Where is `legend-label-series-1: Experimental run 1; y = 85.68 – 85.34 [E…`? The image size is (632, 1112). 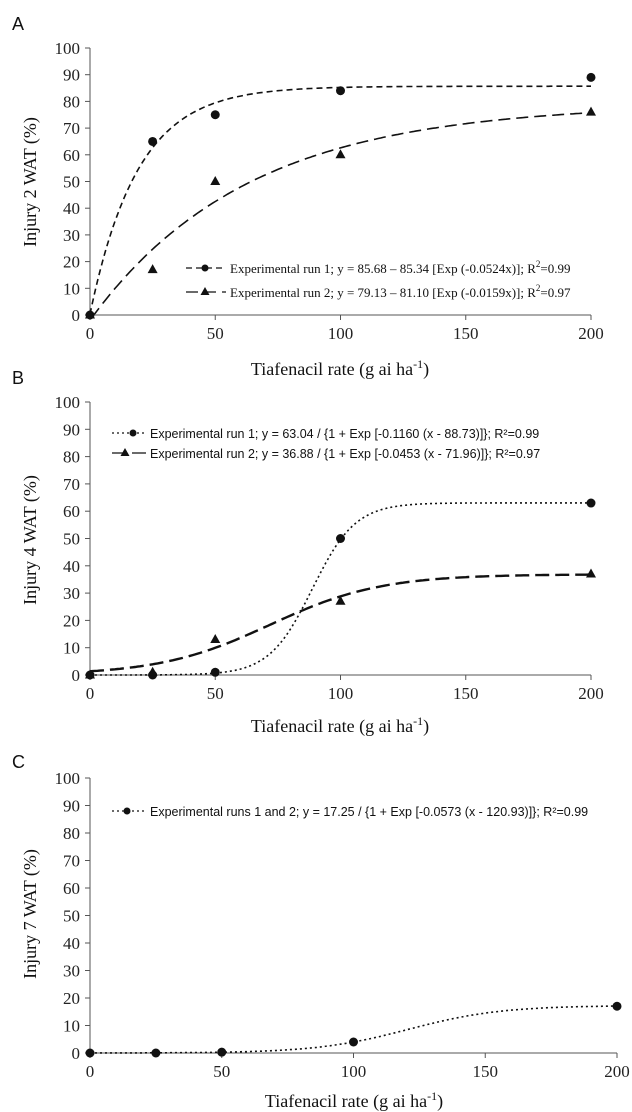 legend-label-series-1: Experimental run 1; y = 85.68 – 85.34 [E… is located at coordinates (400, 267).